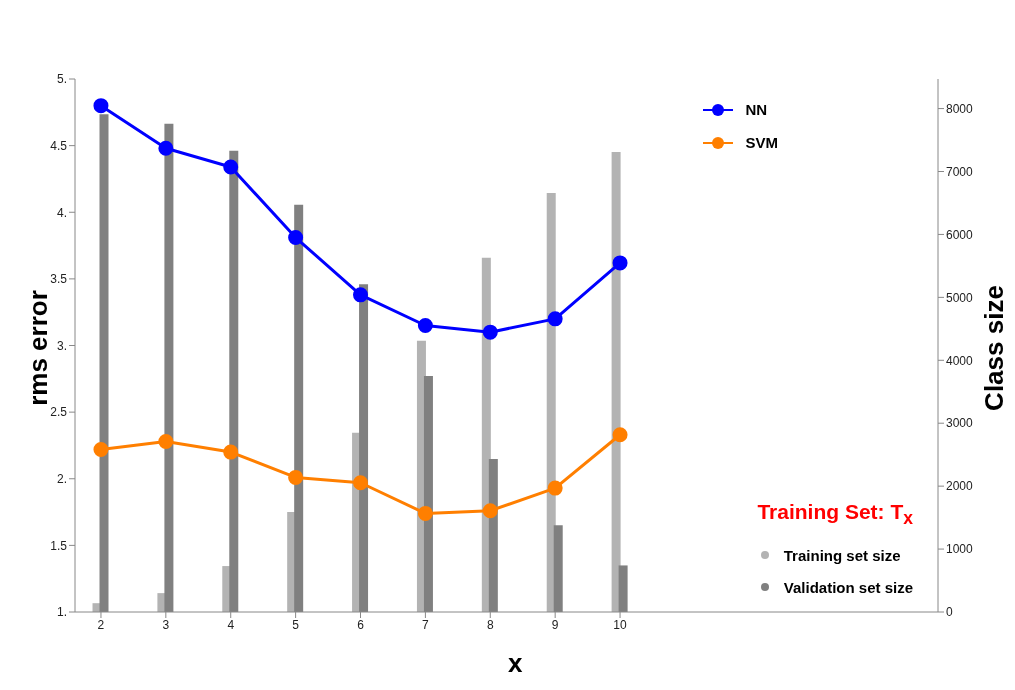 The width and height of the screenshot is (1015, 690). What do you see at coordinates (231, 624) in the screenshot?
I see `x-tick-label: 4` at bounding box center [231, 624].